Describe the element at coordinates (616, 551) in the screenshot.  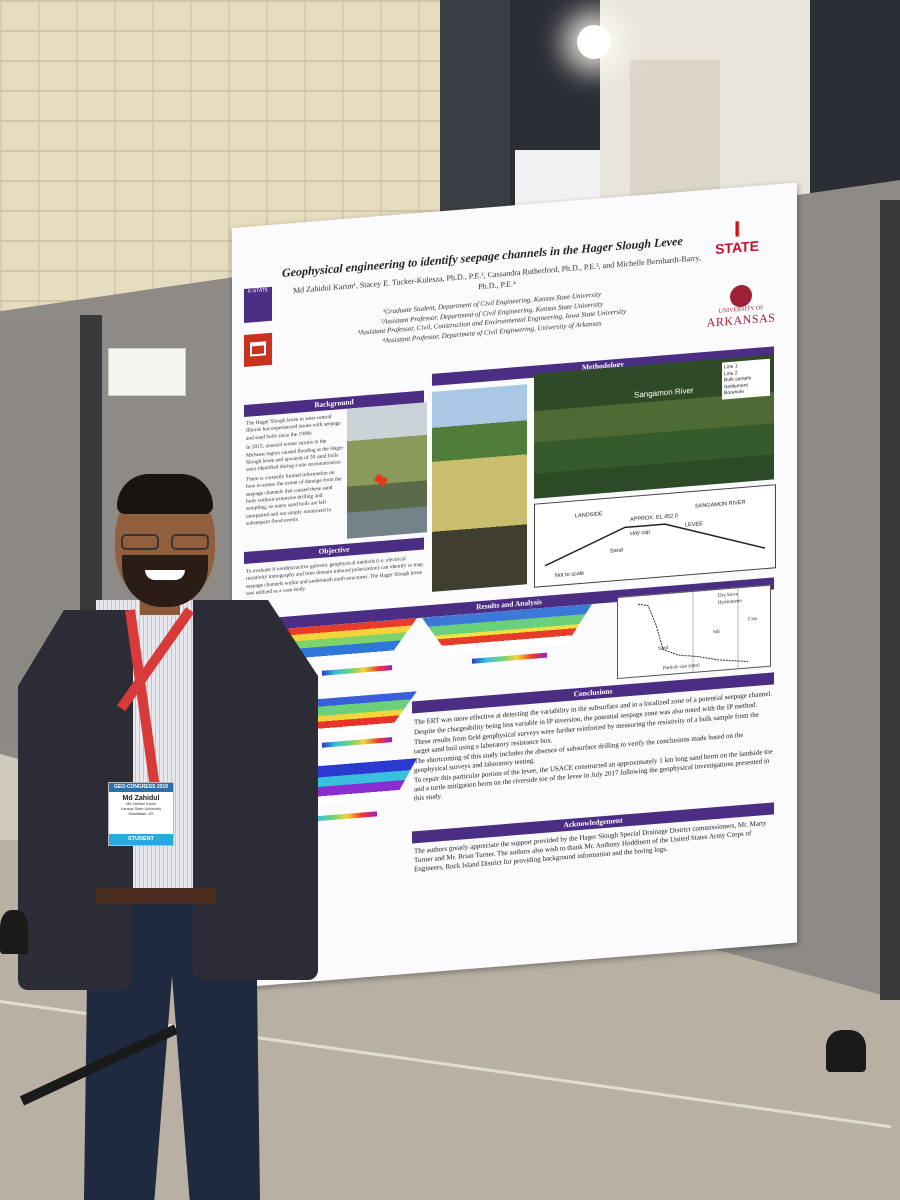
I see `sand-label: Sand` at that location.